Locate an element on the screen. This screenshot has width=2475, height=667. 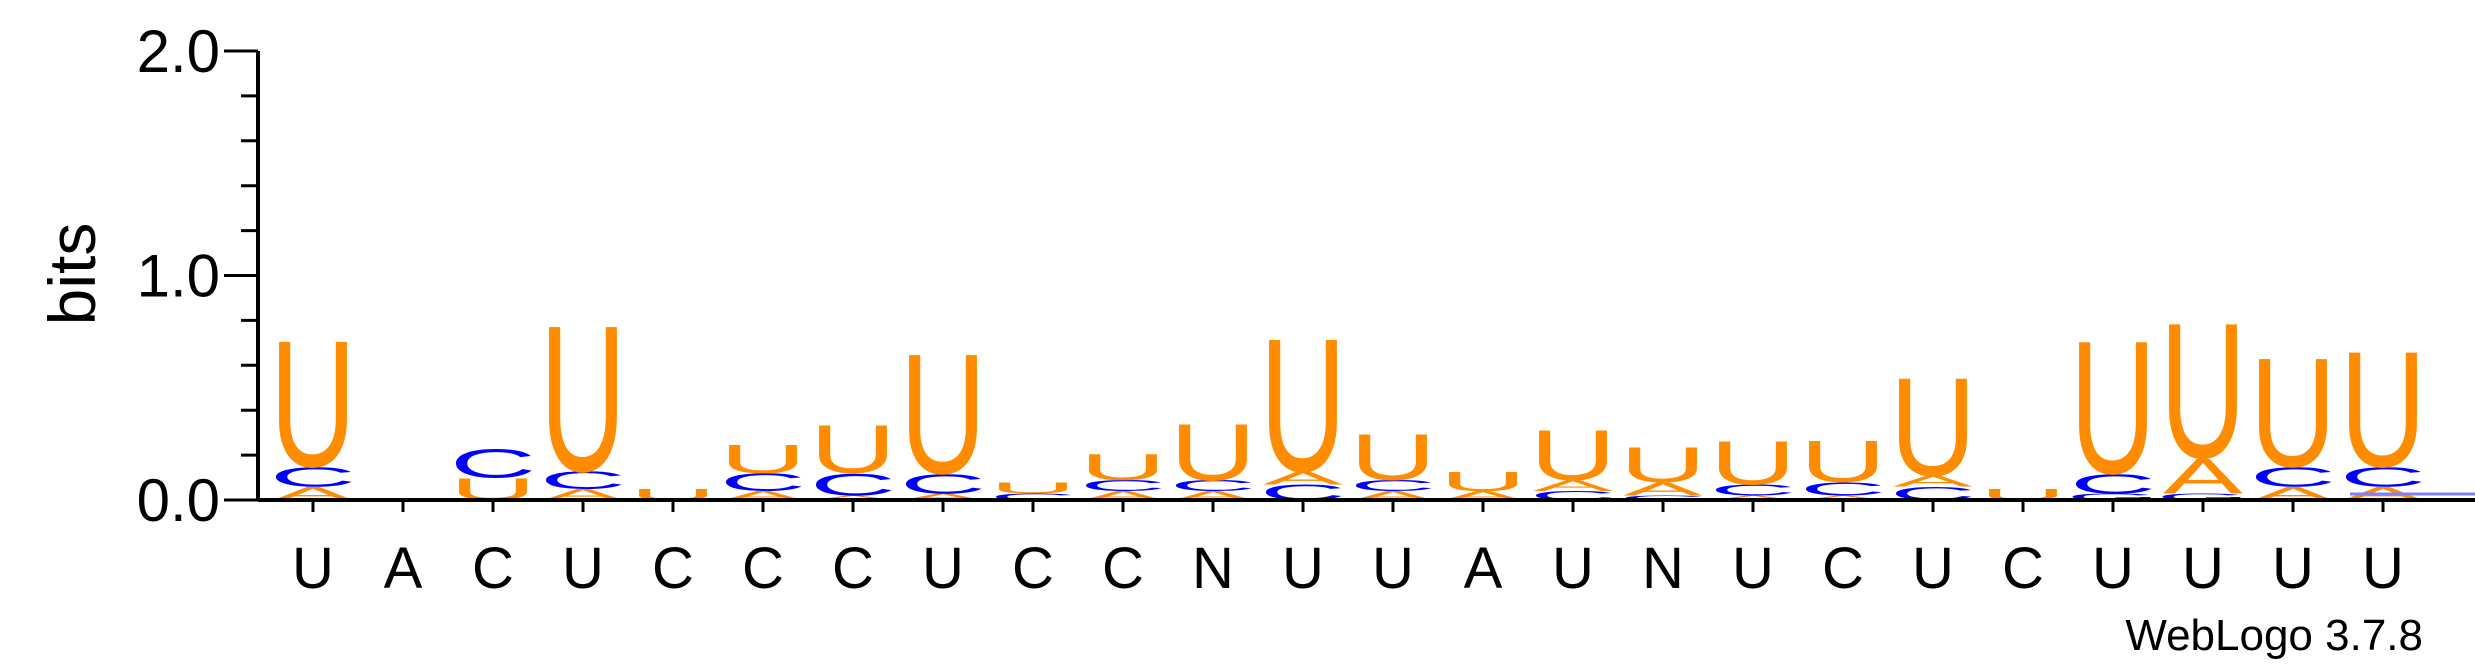
y-axis: 0.0 1.0 2.0 is located at coordinates (198, 276).